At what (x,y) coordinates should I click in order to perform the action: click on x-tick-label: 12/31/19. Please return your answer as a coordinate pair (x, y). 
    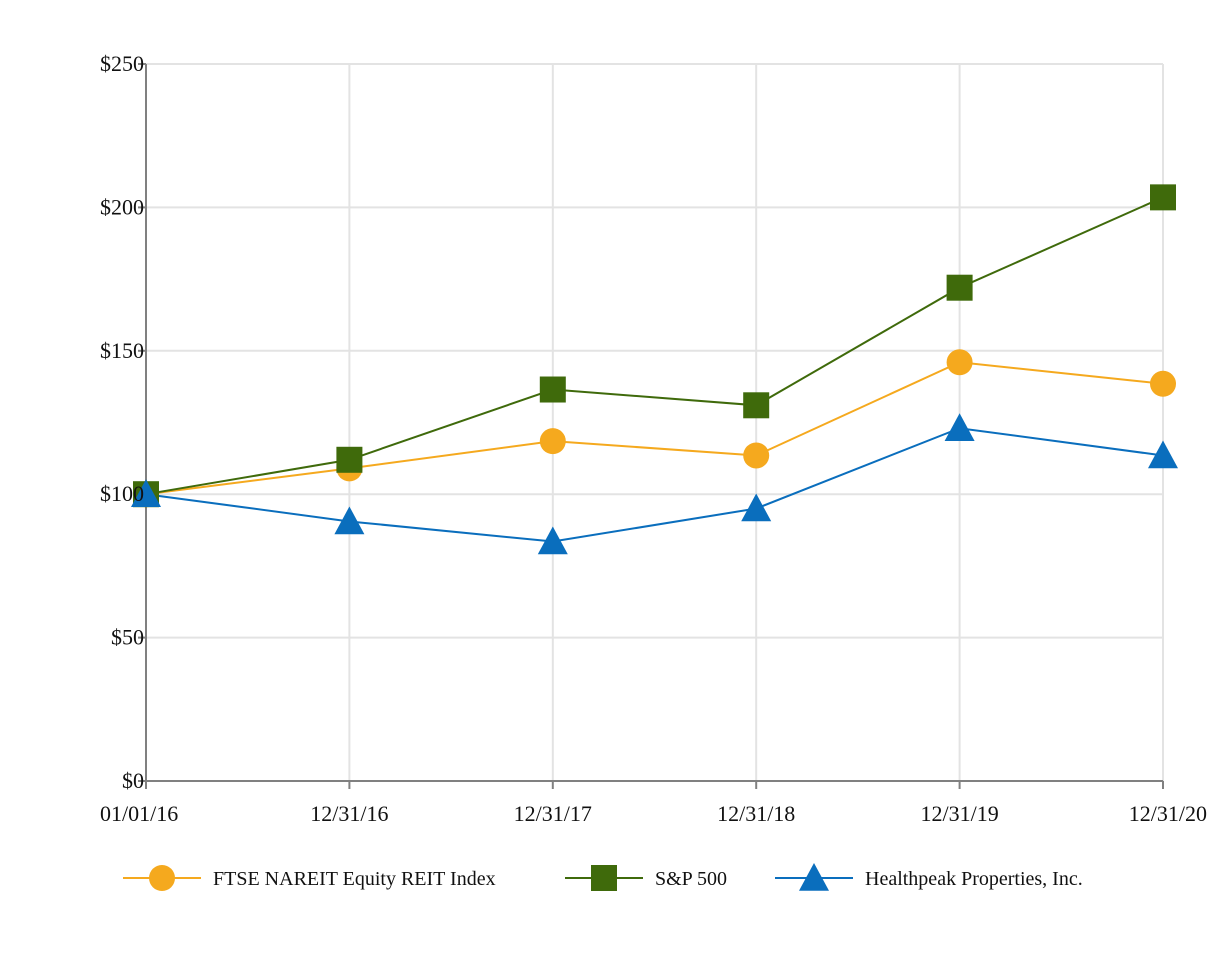
    Looking at the image, I should click on (959, 813).